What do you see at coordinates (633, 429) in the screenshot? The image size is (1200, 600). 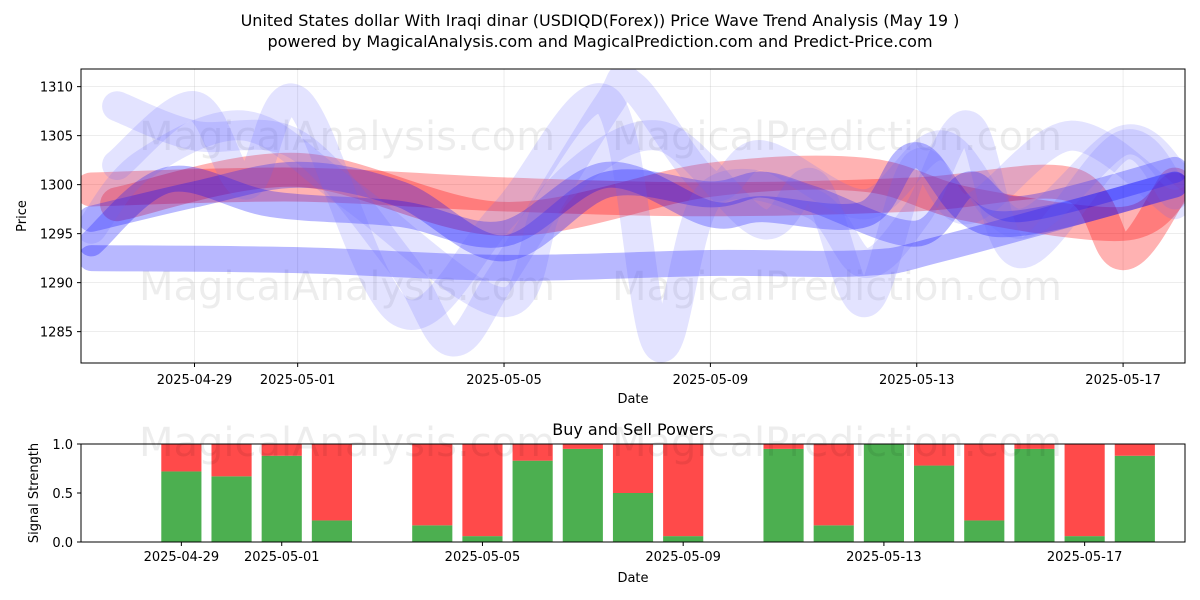 I see `bottom-chart-title: Buy and Sell Powers` at bounding box center [633, 429].